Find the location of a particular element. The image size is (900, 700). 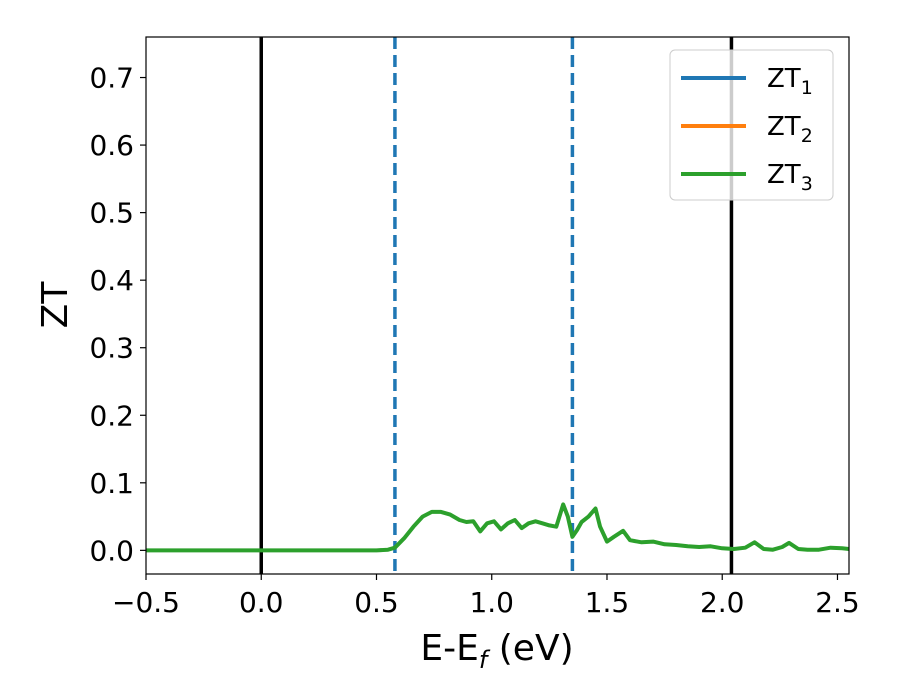

legend: ZT1 ZT2 ZT3 is located at coordinates (751, 125).